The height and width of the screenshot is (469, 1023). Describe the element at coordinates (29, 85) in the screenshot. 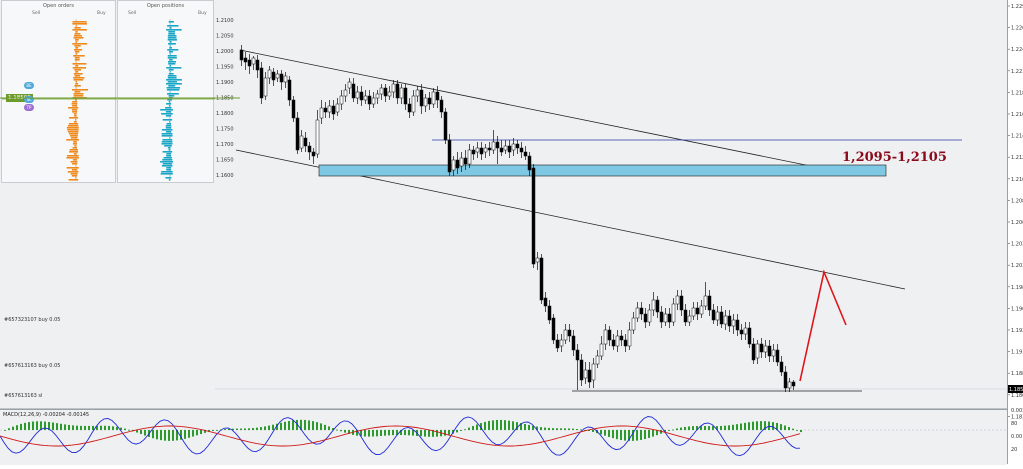

I see `be-badge: BE` at that location.